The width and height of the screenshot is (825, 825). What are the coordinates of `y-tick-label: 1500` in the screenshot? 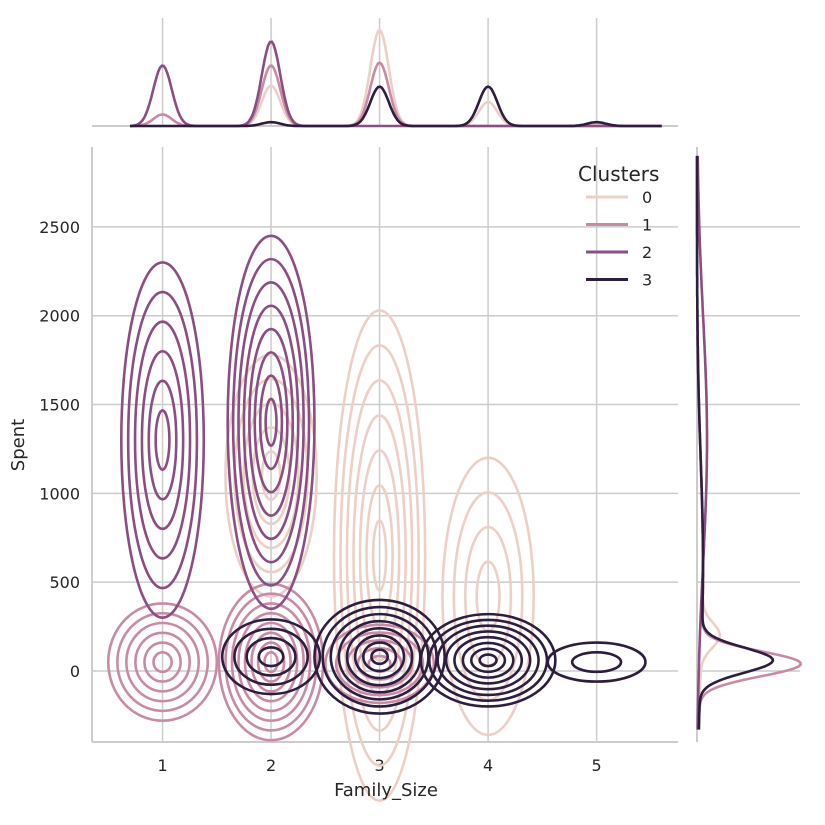 It's located at (59, 405).